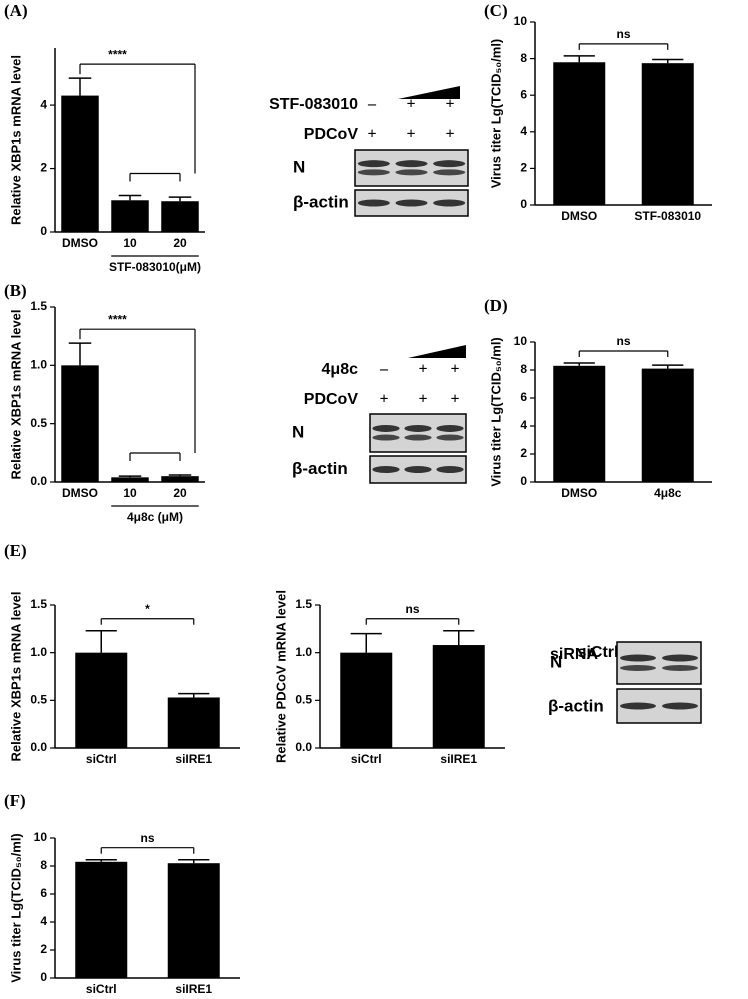  What do you see at coordinates (180, 243) in the screenshot?
I see `x-tick-label: 20` at bounding box center [180, 243].